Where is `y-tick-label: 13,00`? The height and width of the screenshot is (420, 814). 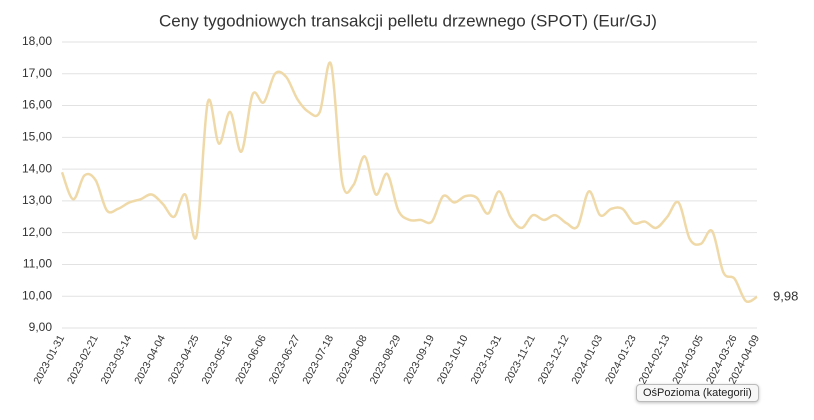
y-tick-label: 13,00 is located at coordinates (37, 200).